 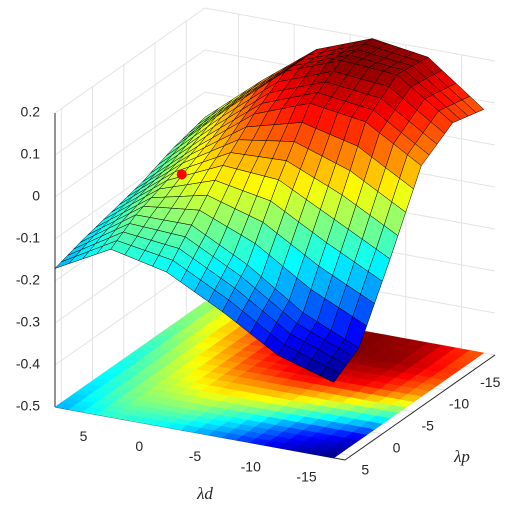 What do you see at coordinates (139, 446) in the screenshot?
I see `x-tick-label: 0` at bounding box center [139, 446].